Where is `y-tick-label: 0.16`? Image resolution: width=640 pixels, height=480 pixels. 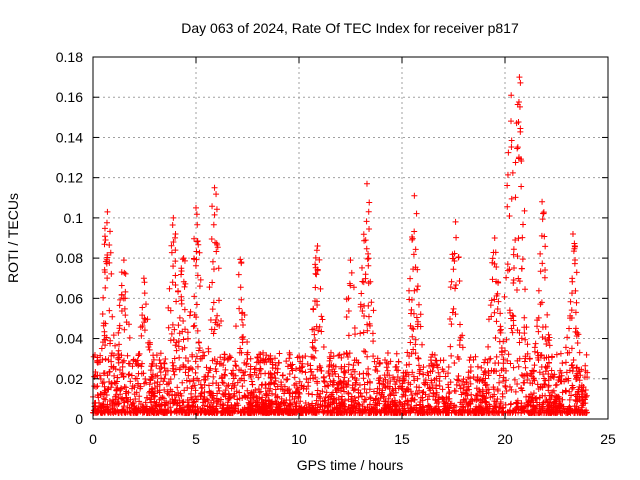
y-tick-label: 0.16 is located at coordinates (69, 97).